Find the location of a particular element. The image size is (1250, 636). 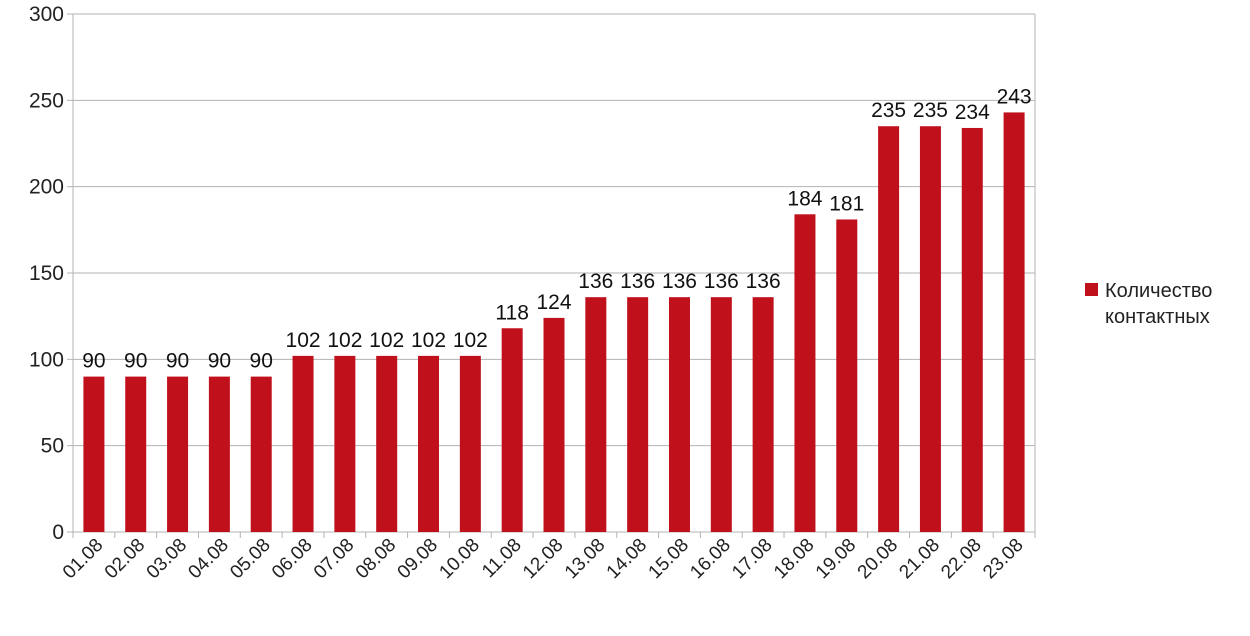

x-category-label: 06.08 is located at coordinates (292, 559).